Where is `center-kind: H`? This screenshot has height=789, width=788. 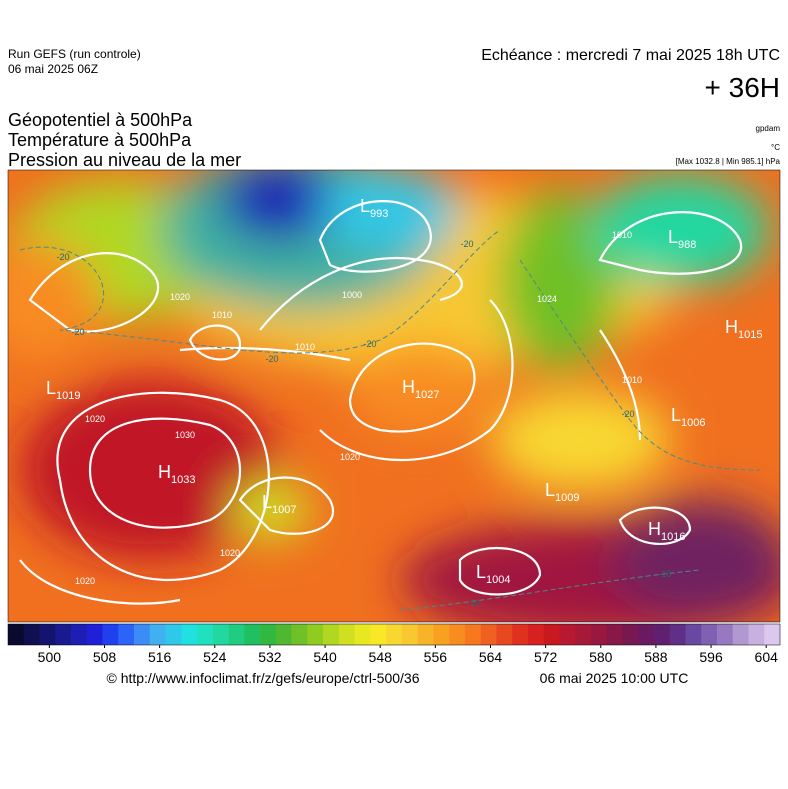 center-kind: H is located at coordinates (654, 529).